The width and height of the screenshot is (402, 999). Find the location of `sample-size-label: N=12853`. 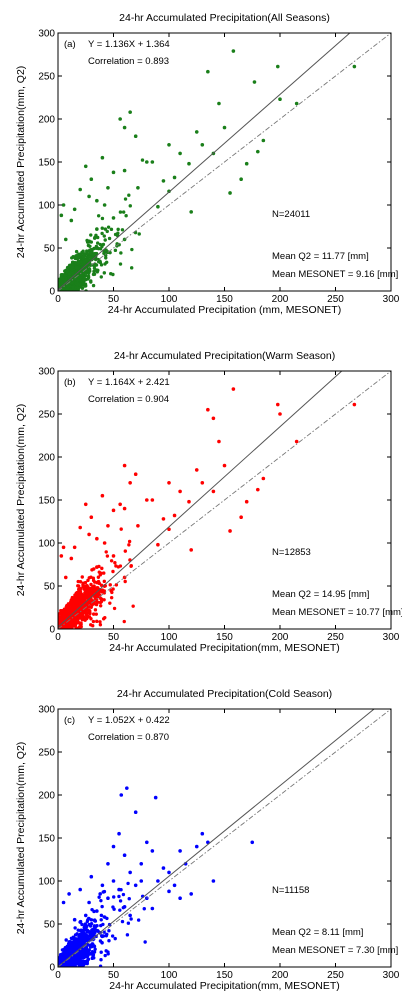

sample-size-label: N=12853 is located at coordinates (291, 552).